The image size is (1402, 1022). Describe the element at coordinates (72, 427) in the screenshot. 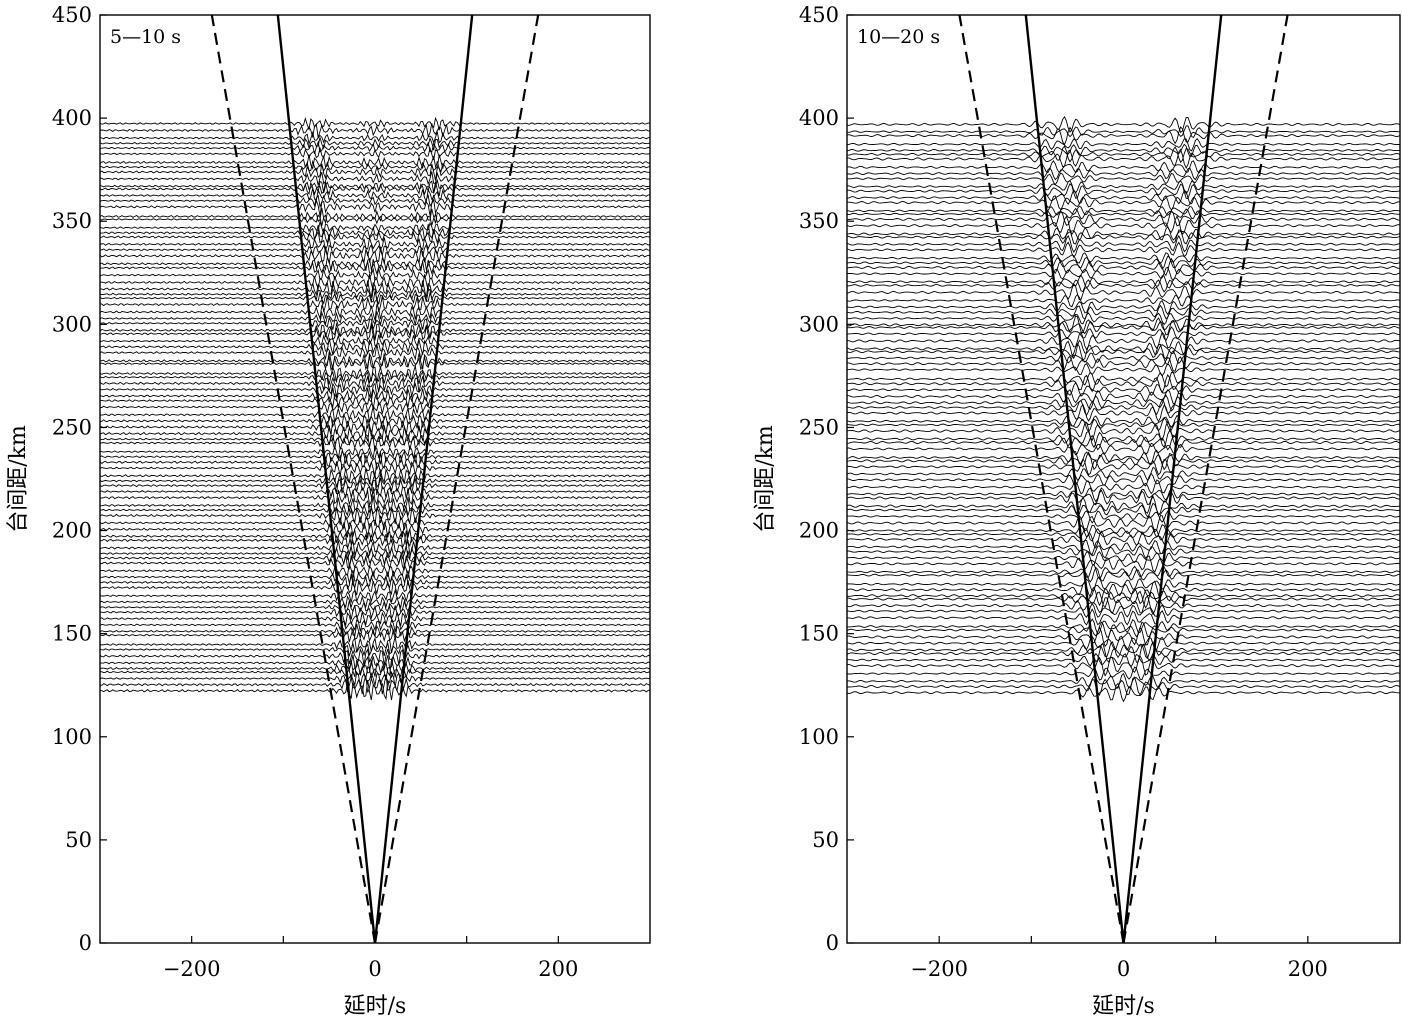

I see `y-tick-label: 250` at that location.